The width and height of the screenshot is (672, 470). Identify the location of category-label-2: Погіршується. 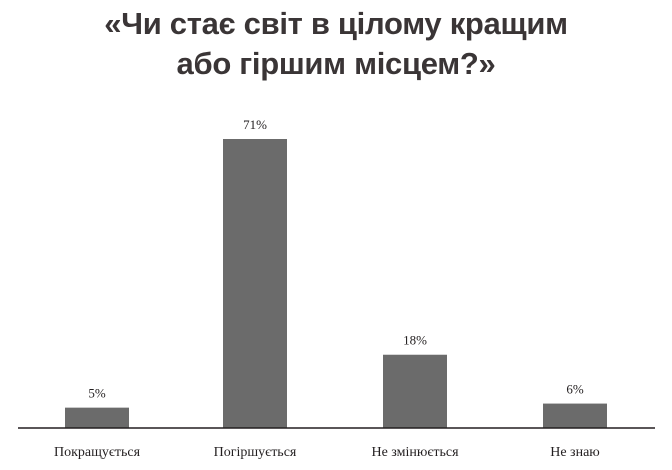
(255, 452).